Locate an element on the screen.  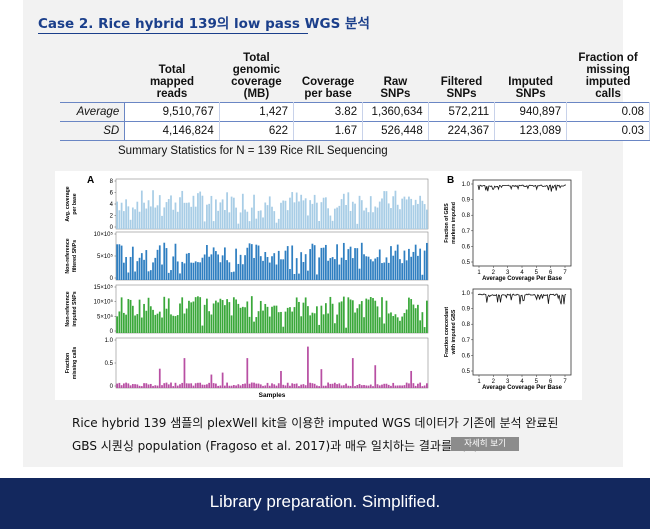
view-details-button: 자세히 보기 is located at coordinates (485, 444).